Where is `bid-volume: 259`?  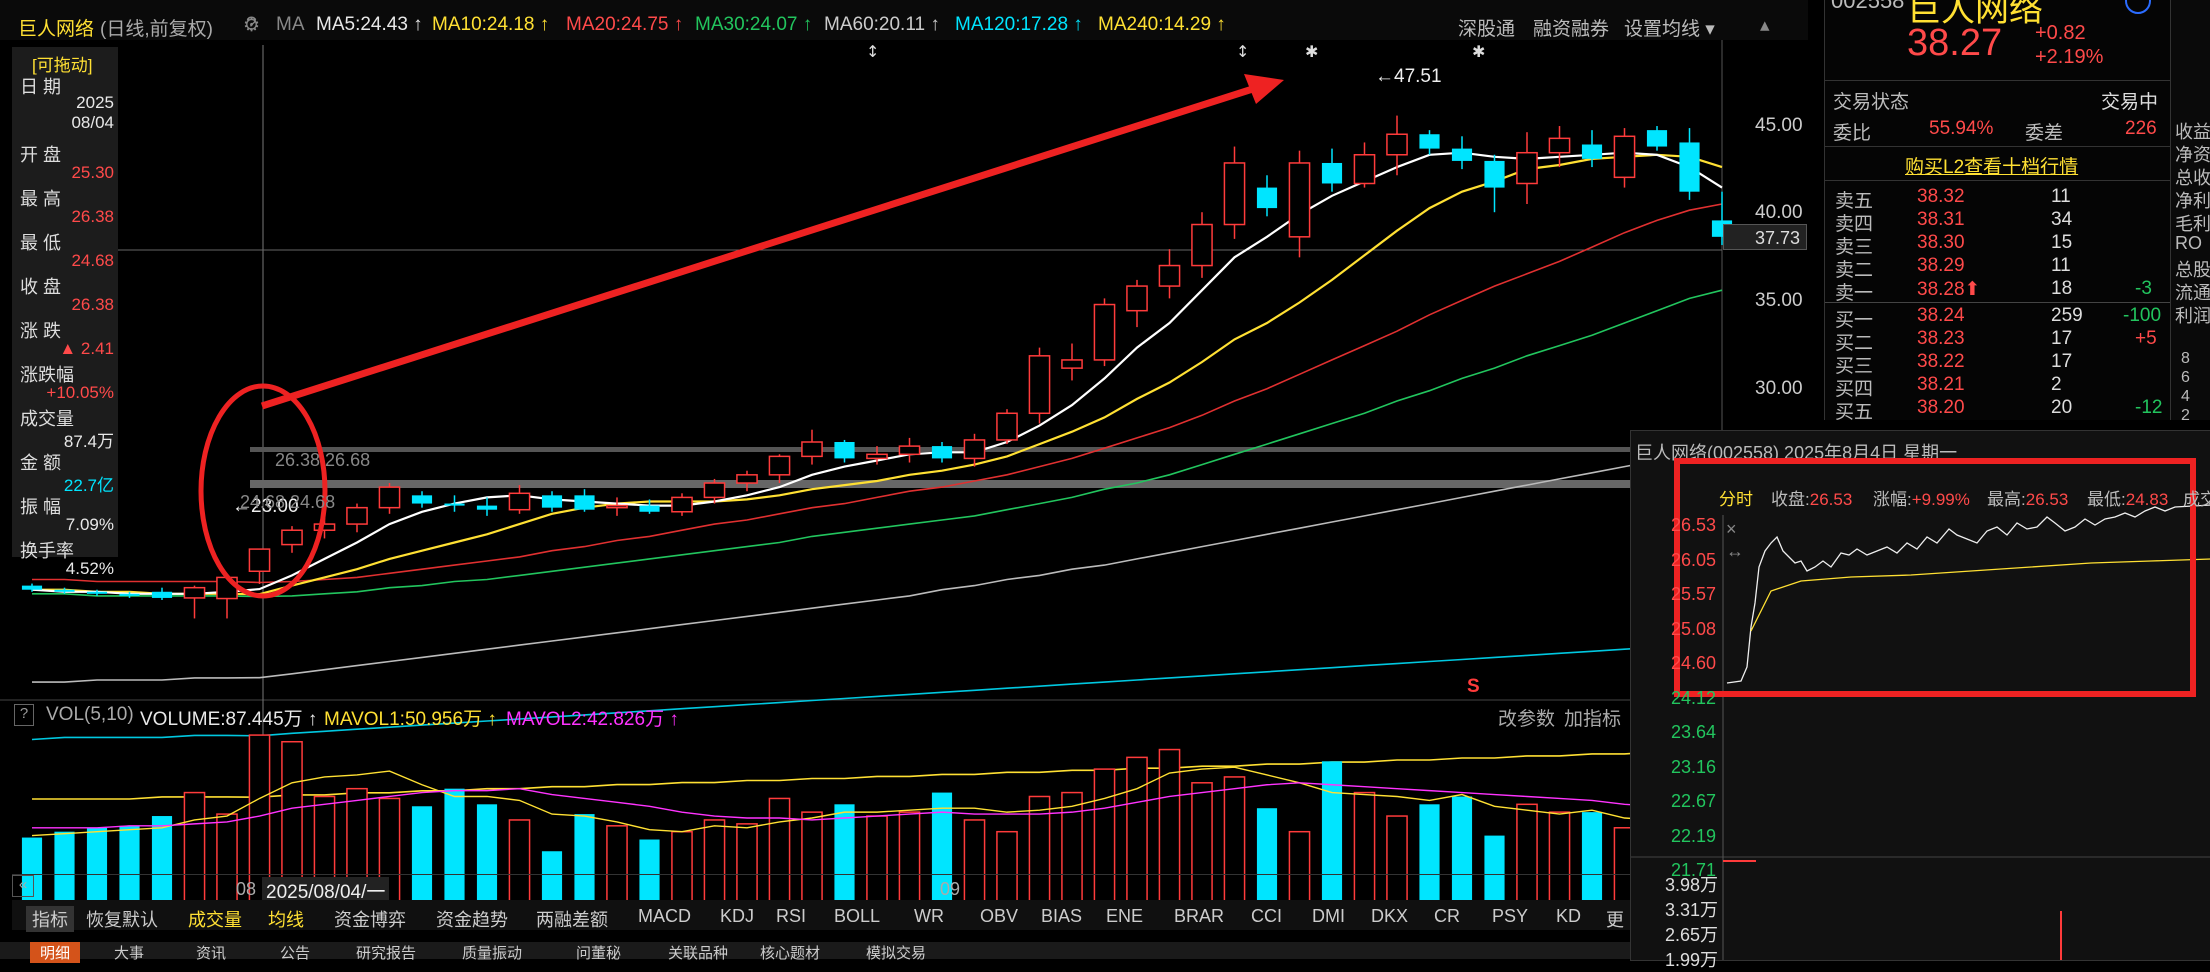 bid-volume: 259 is located at coordinates (2067, 315).